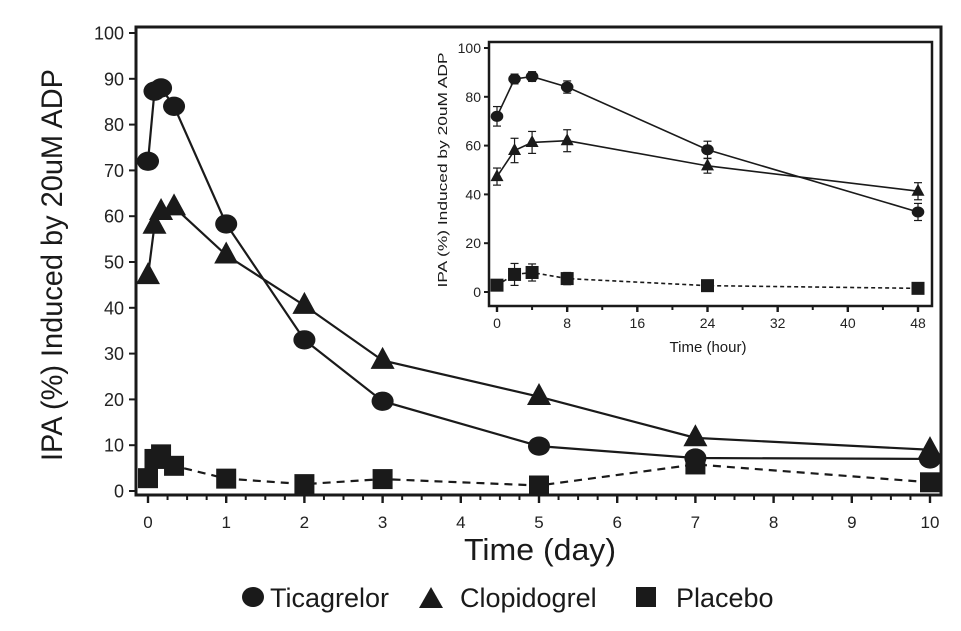 This screenshot has width=961, height=631. I want to click on legend: Ticagrelor Clopidogrel Placebo, so click(508, 598).